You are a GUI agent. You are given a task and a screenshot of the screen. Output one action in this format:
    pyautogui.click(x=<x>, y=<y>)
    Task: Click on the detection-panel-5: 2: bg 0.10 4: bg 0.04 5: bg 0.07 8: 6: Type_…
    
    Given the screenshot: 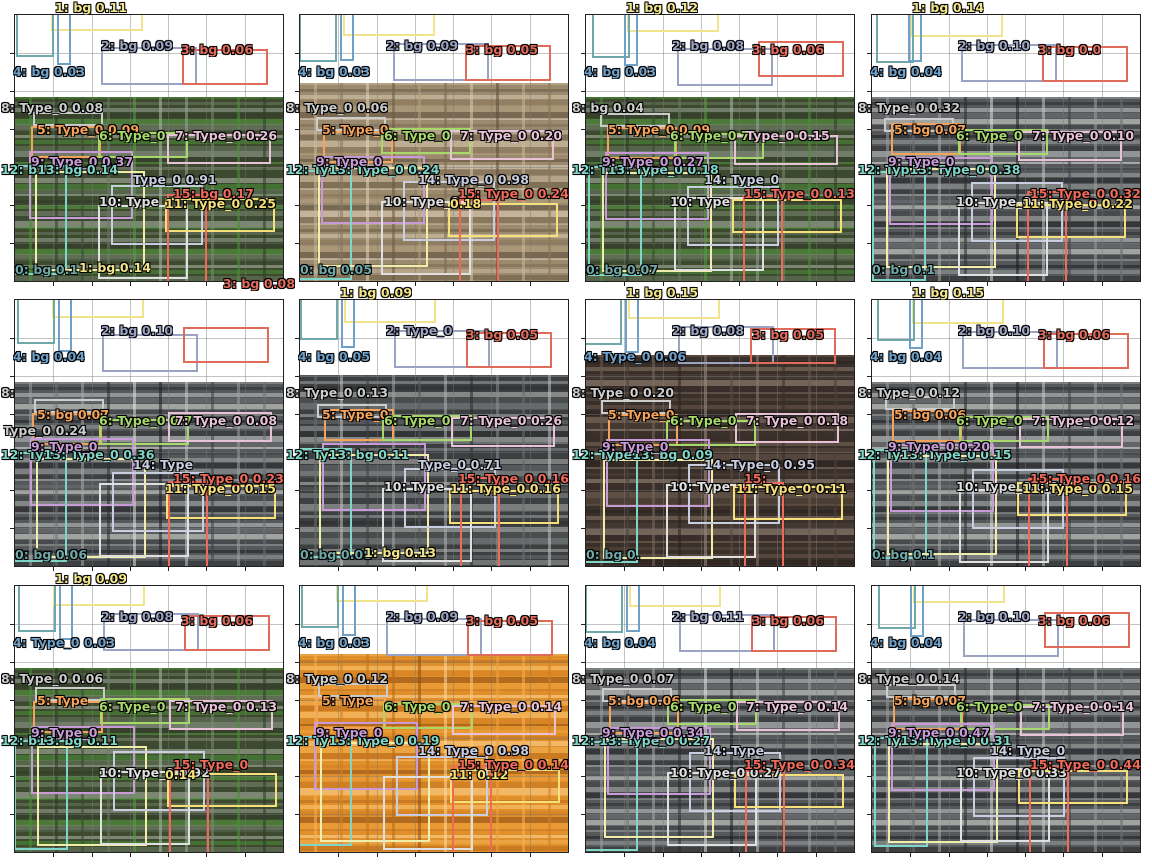 What is the action you would take?
    pyautogui.click(x=142, y=435)
    